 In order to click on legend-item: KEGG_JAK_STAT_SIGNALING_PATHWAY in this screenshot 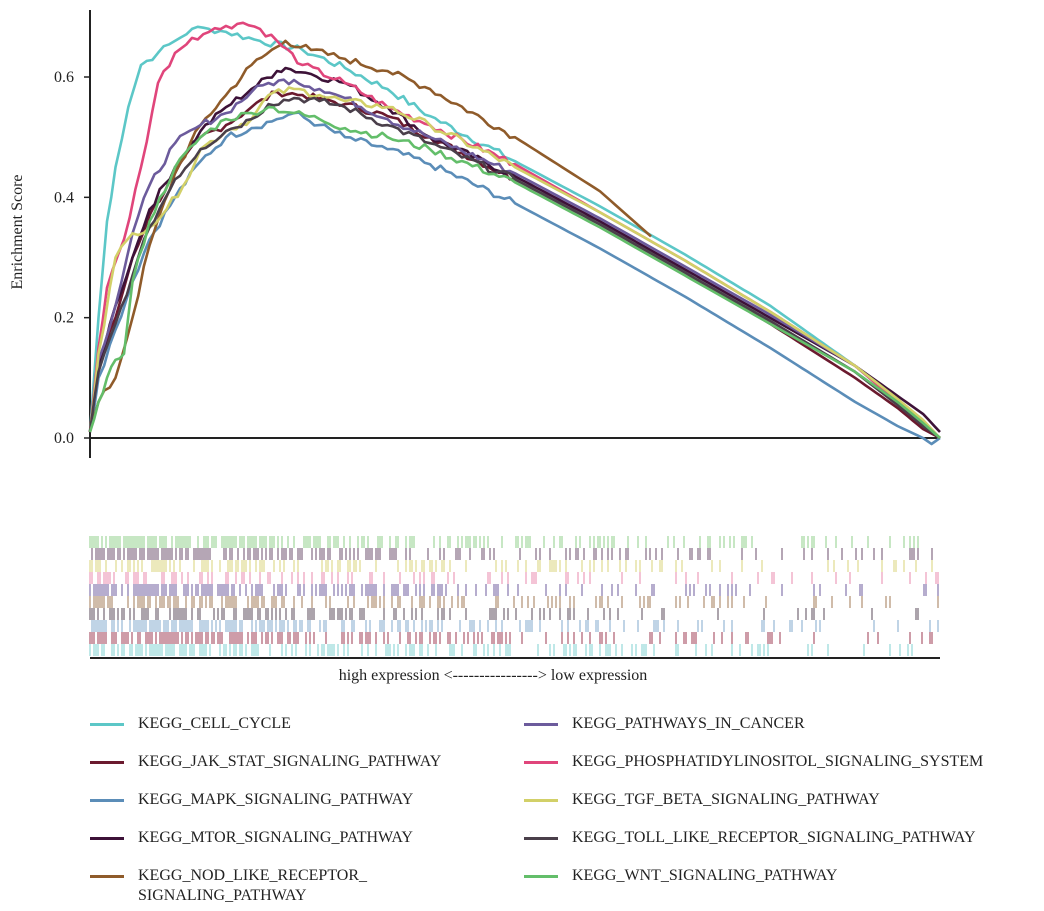, I will do `click(265, 762)`.